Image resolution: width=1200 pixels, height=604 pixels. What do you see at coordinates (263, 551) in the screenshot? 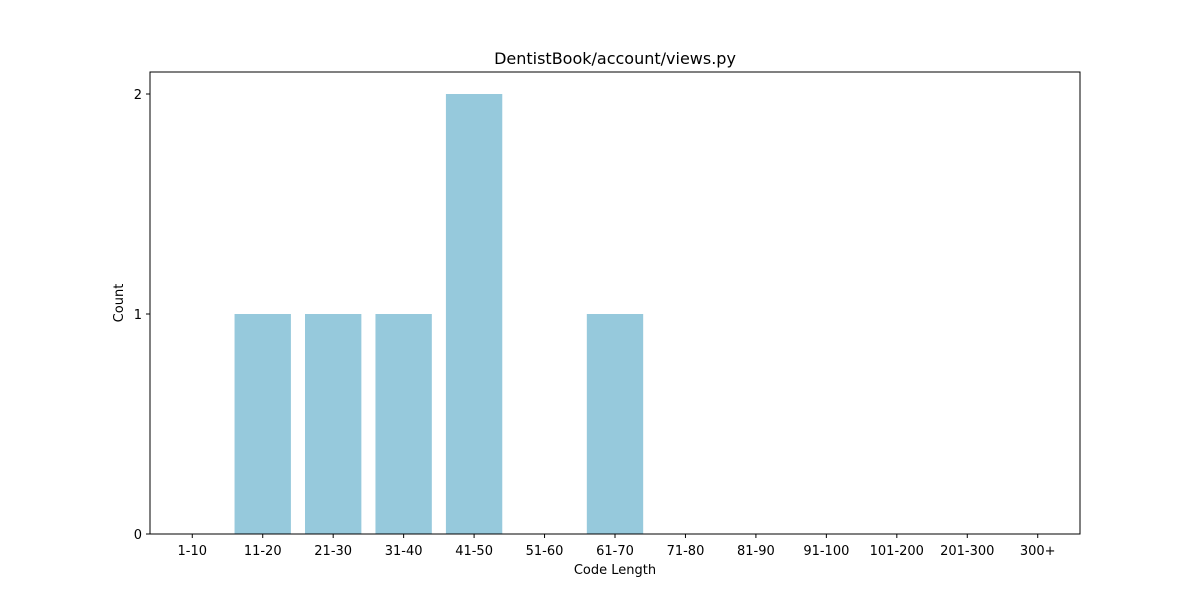
I see `x-tick-label: 11-20` at bounding box center [263, 551].